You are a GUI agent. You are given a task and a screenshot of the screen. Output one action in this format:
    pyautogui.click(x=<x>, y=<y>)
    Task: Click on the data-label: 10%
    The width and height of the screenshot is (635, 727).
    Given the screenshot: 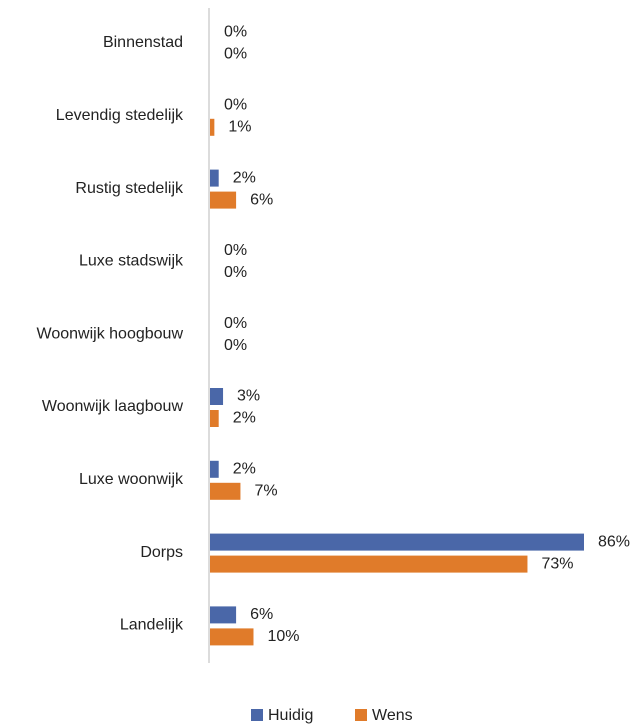 What is the action you would take?
    pyautogui.click(x=283, y=636)
    